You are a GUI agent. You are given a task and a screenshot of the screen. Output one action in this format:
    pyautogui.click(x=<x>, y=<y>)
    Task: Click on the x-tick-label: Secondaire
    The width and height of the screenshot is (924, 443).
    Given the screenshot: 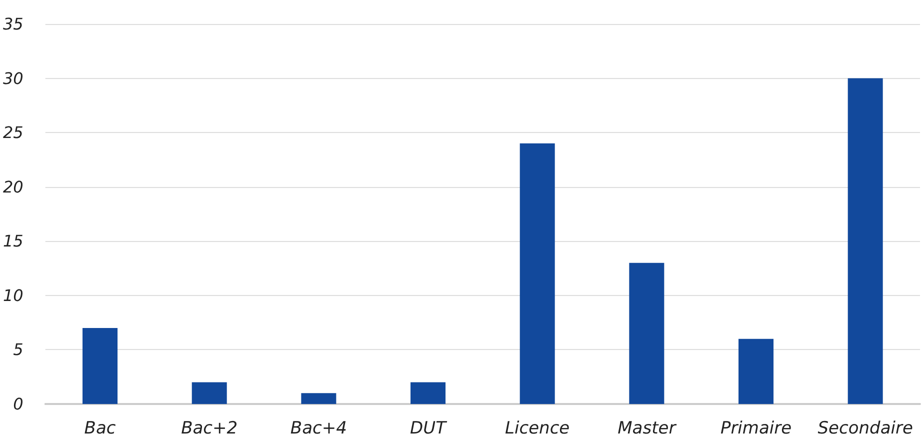 What is the action you would take?
    pyautogui.click(x=865, y=428)
    